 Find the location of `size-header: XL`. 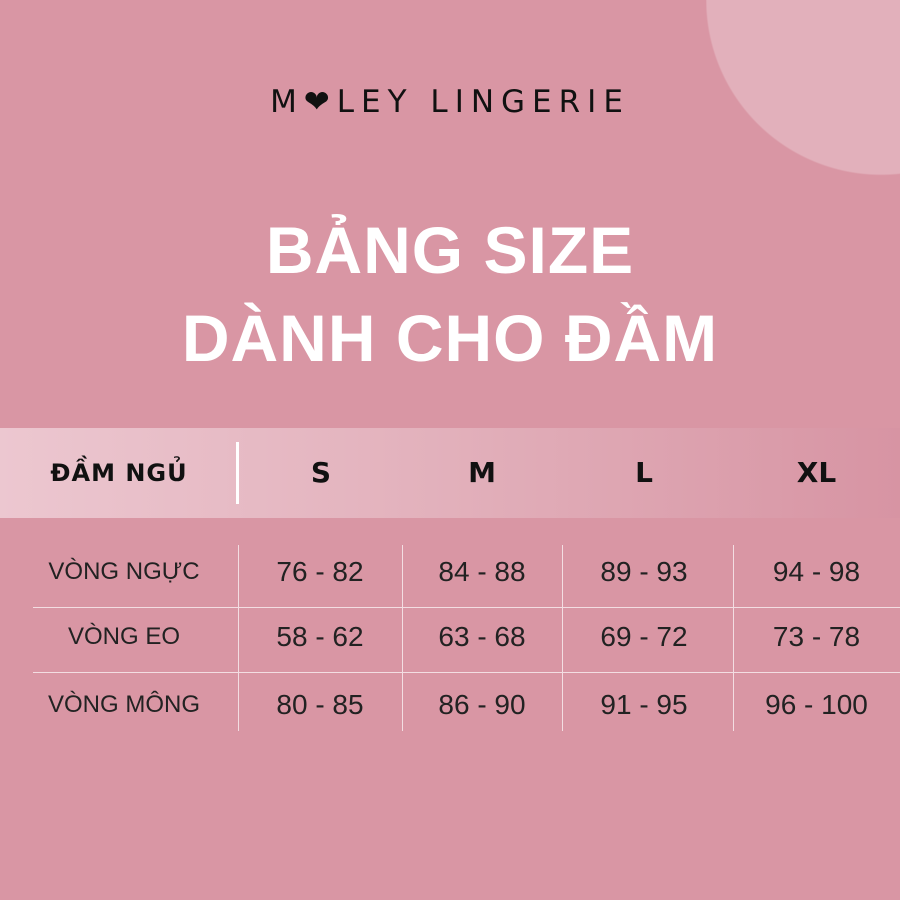

size-header: XL is located at coordinates (816, 472).